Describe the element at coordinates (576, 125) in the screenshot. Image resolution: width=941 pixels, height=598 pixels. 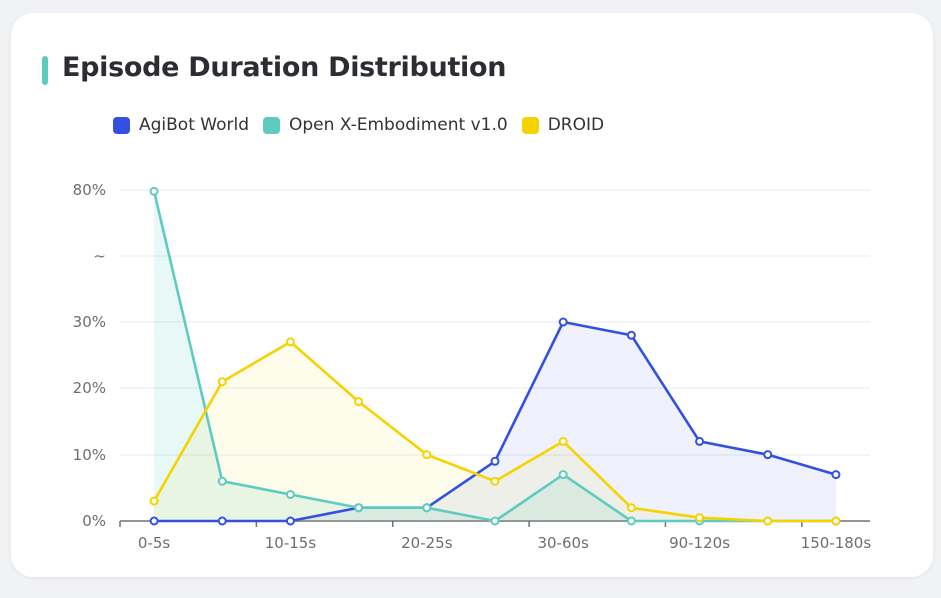
I see `legend-label: DROID` at that location.